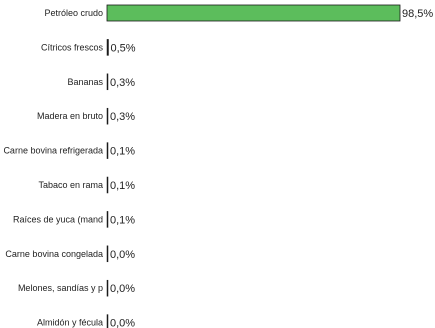 This screenshot has height=328, width=435. What do you see at coordinates (73, 13) in the screenshot?
I see `category-label: Petróleo crudo` at bounding box center [73, 13].